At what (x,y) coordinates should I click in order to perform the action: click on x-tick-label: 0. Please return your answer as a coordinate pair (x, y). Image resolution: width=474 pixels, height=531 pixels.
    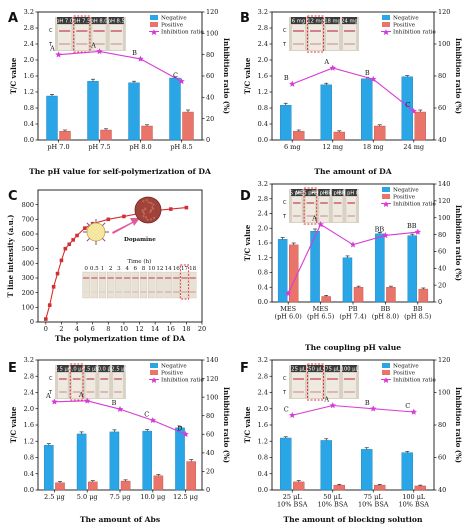
    Looking at the image, I should click on (46, 329).